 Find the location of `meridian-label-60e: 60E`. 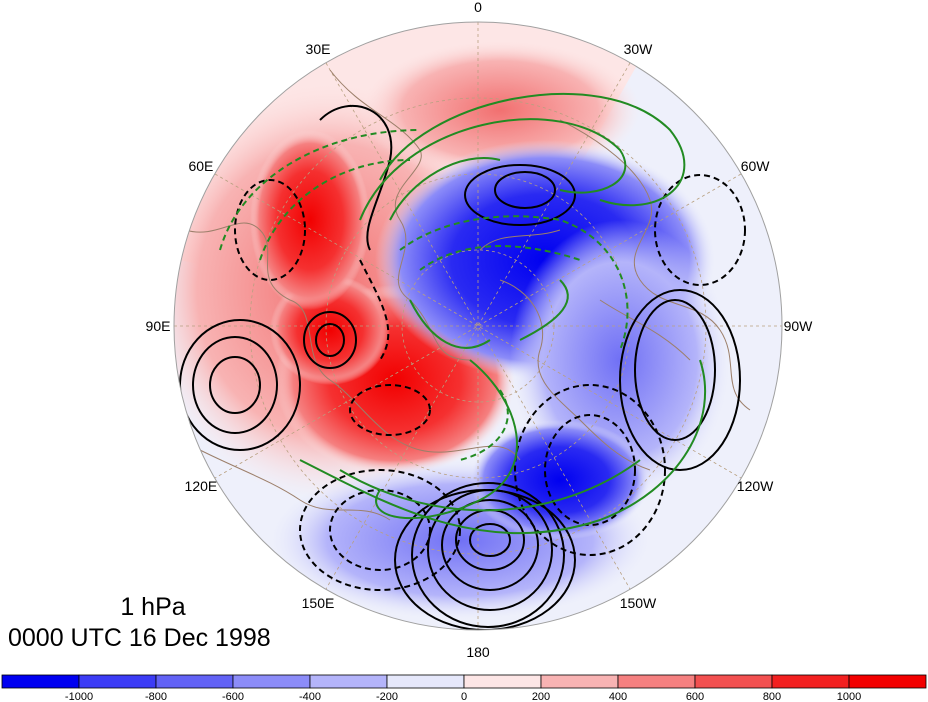

meridian-label-60e: 60E is located at coordinates (200, 166).